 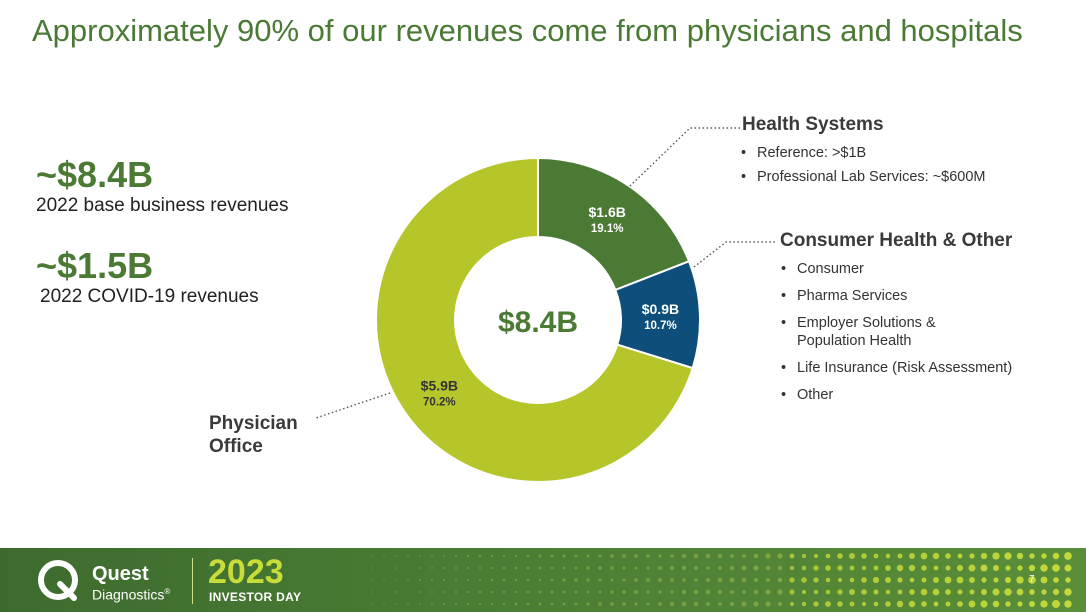 I want to click on kpi-base-revenue: ~$8.4B 2022 base business revenues, so click(x=162, y=186).